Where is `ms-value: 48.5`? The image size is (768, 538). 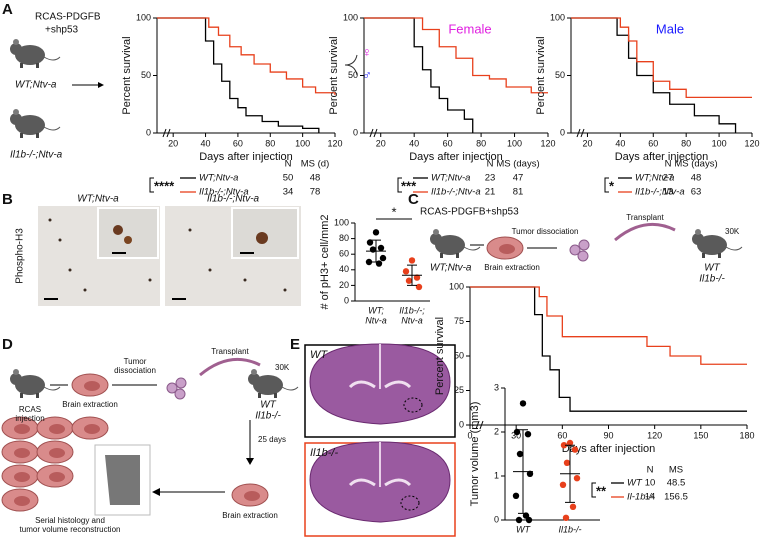
ms-value: 48.5 is located at coordinates (676, 483).